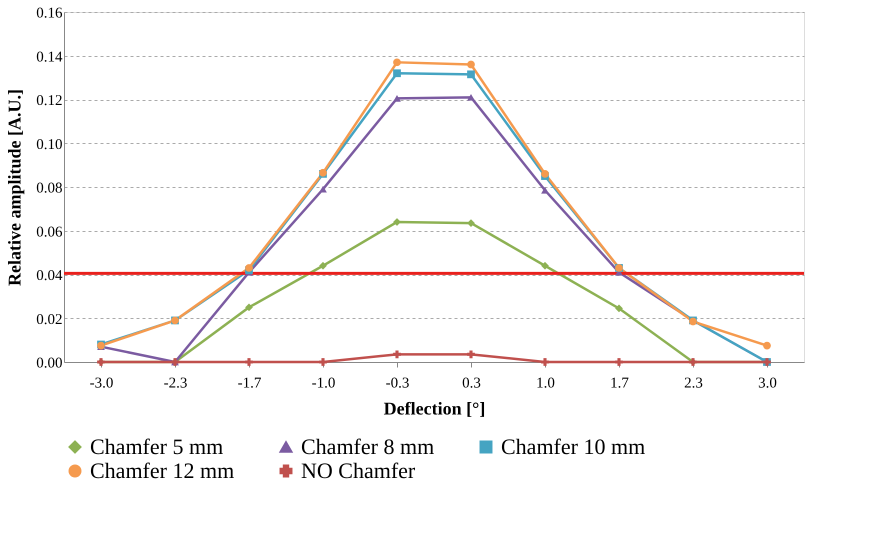 The image size is (870, 541). Describe the element at coordinates (49, 57) in the screenshot. I see `y-tick-label: 0.14` at that location.